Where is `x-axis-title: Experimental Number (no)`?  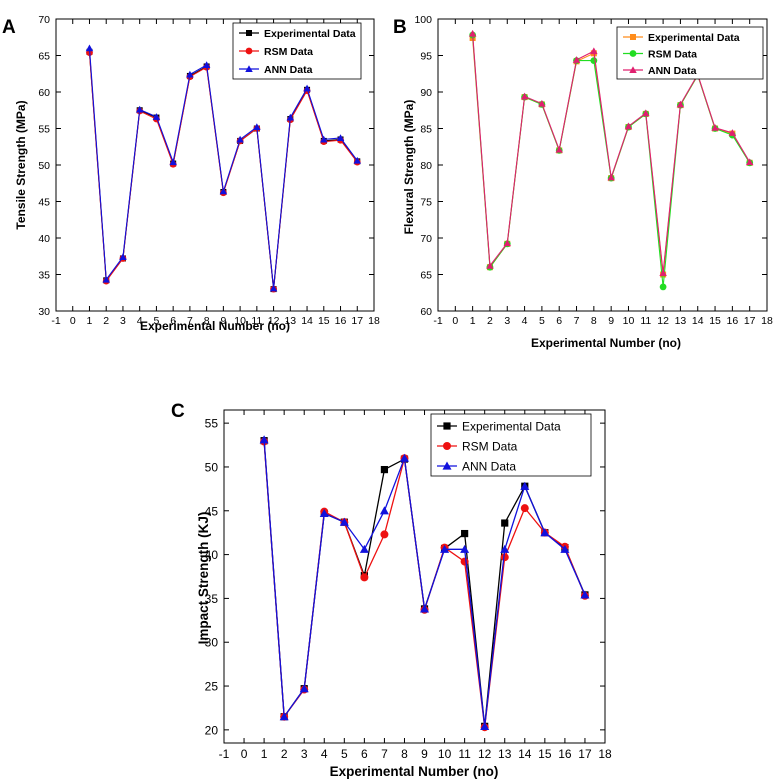
x-axis-title: Experimental Number (no) is located at coordinates (215, 326).